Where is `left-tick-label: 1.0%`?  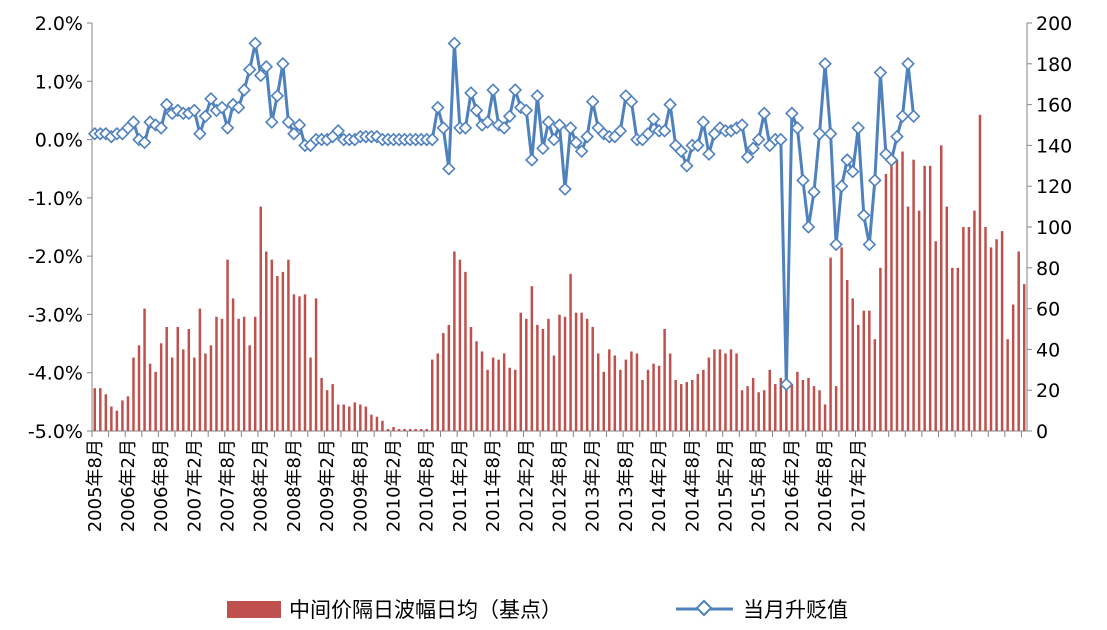
left-tick-label: 1.0% is located at coordinates (59, 82).